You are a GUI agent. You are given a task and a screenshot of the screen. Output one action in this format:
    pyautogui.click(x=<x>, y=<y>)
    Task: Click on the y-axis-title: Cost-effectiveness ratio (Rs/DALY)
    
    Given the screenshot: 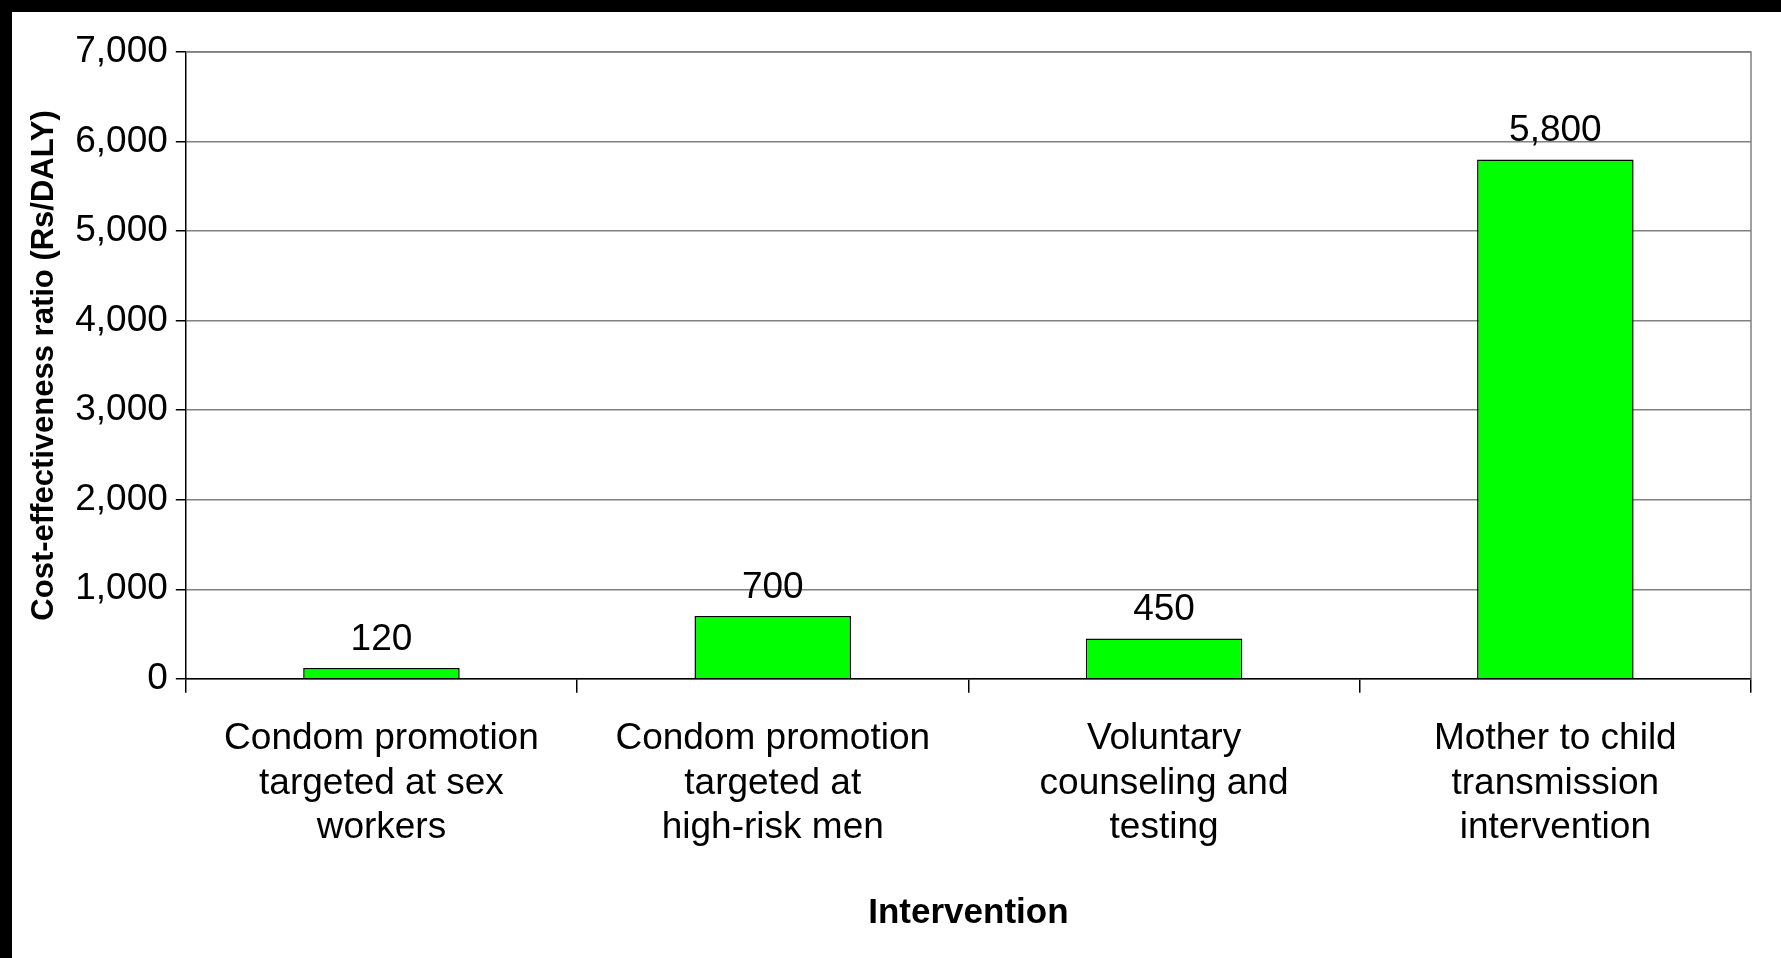 What is the action you would take?
    pyautogui.click(x=43, y=365)
    